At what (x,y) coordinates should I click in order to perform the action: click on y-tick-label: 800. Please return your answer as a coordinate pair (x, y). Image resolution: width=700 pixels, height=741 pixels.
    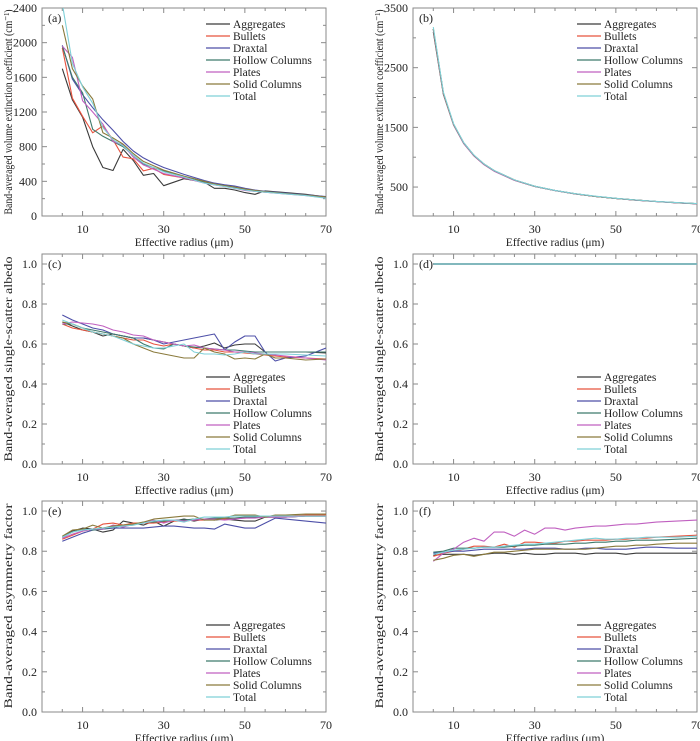
    Looking at the image, I should click on (28, 147).